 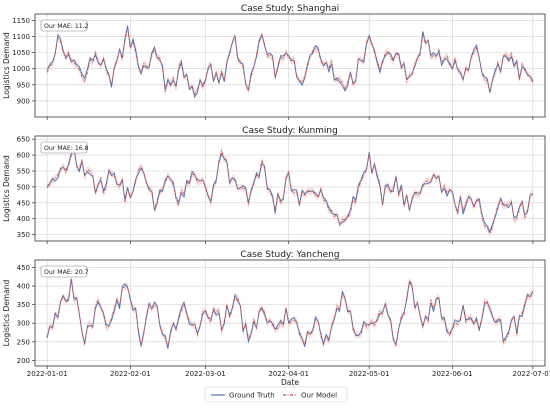 What do you see at coordinates (23, 140) in the screenshot?
I see `y-tick-label: 650` at bounding box center [23, 140].